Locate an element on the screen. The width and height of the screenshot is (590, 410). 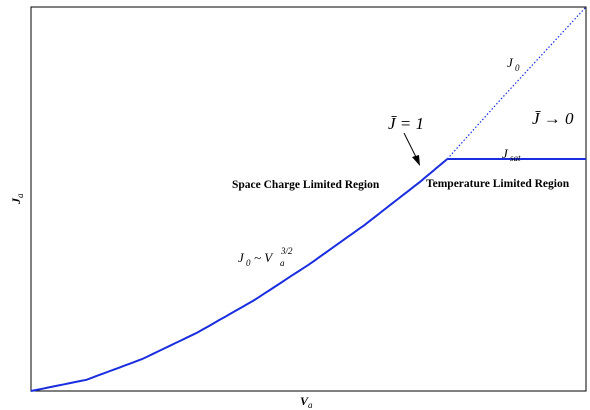
y-axis-label: J a is located at coordinates (17, 199).